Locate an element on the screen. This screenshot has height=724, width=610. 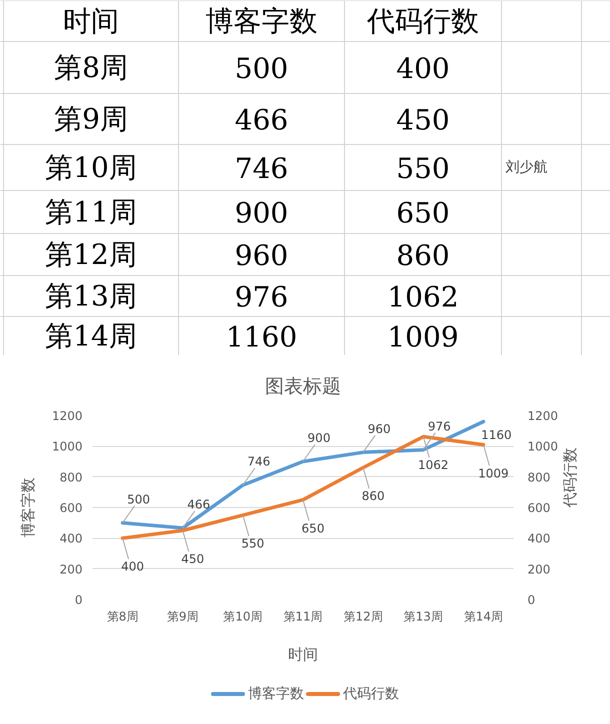
y2-tick-label: 1200 is located at coordinates (543, 416).